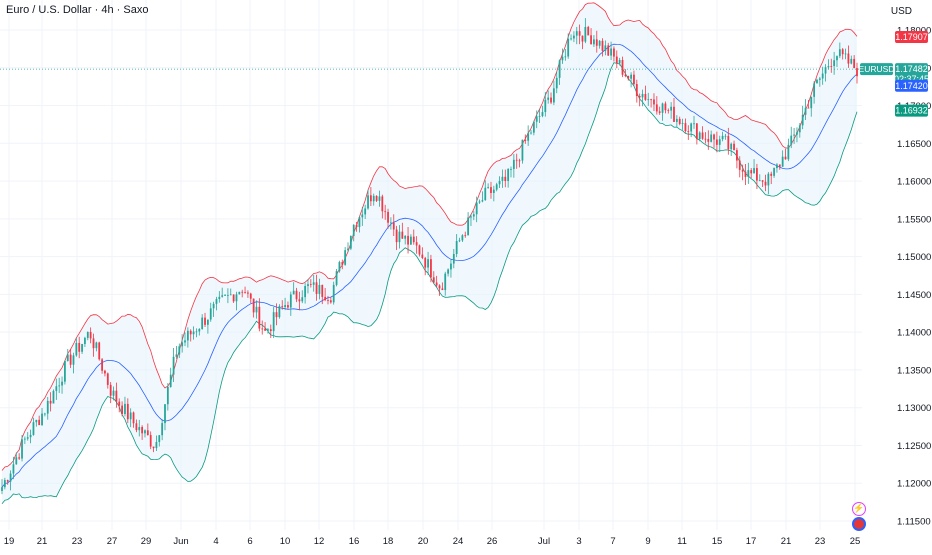 The image size is (932, 555). Describe the element at coordinates (285, 541) in the screenshot. I see `time-tick-label: 10` at that location.